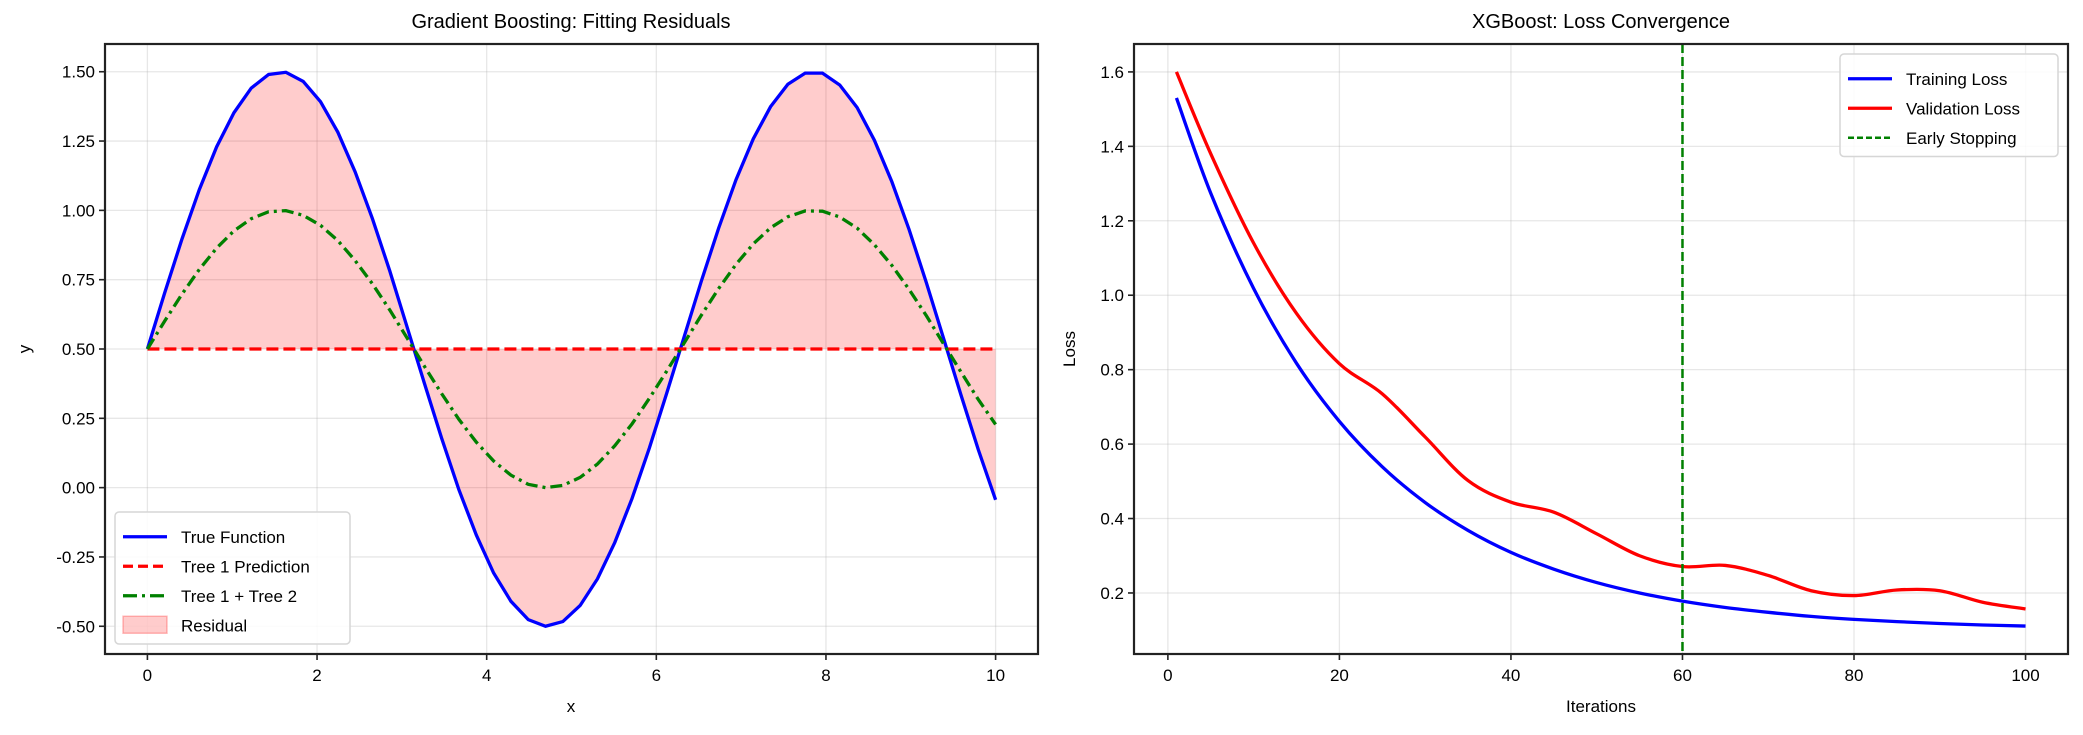 The image size is (2083, 735). I want to click on x-tick-label: 20, so click(1339, 675).